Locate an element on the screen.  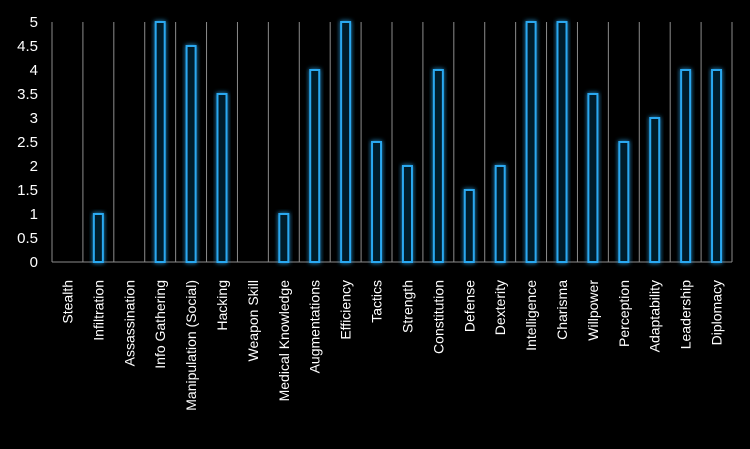
bar-dexterity is located at coordinates (500, 214).